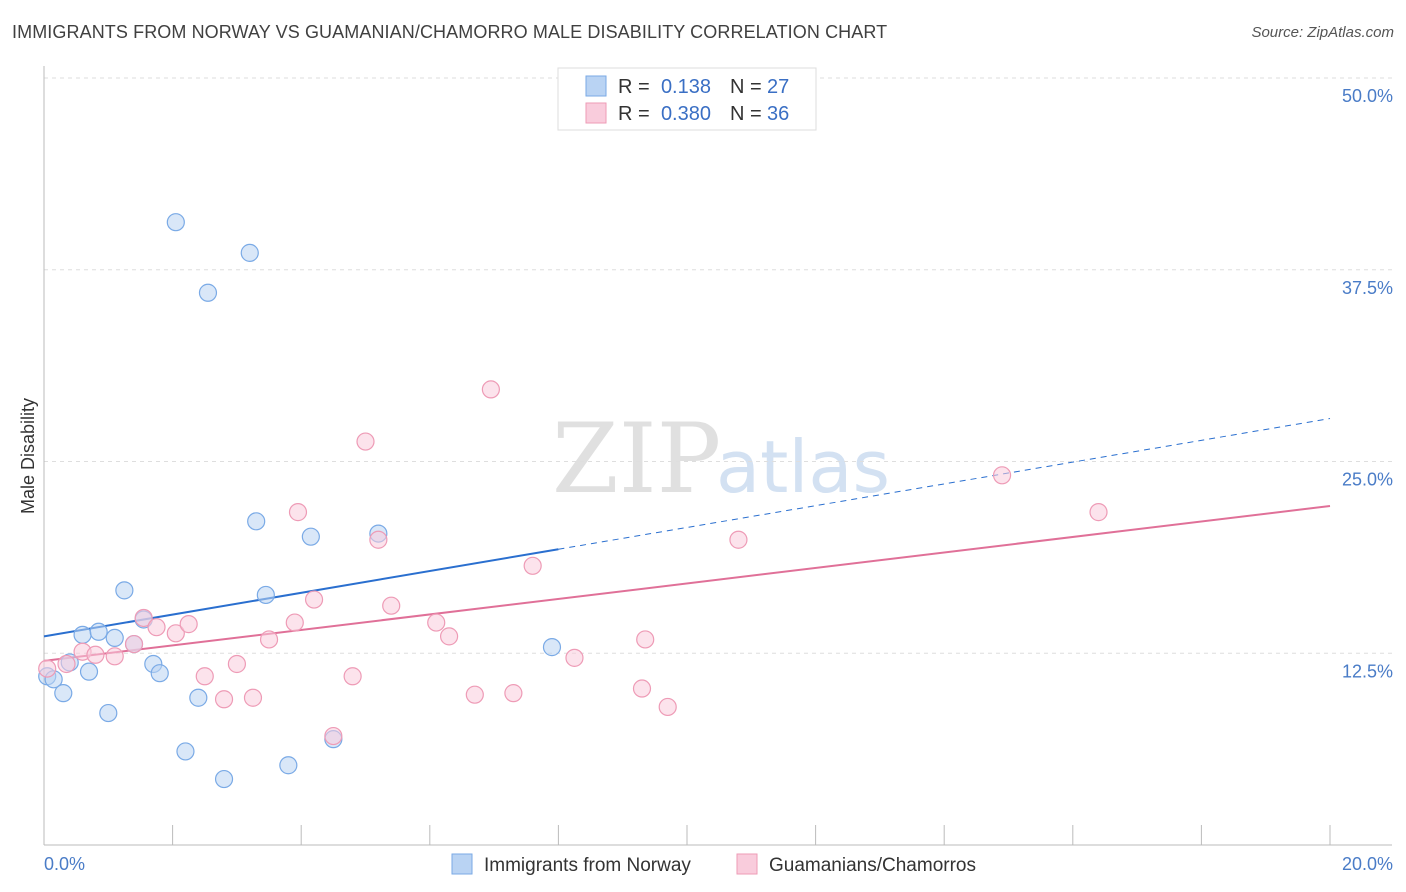 The width and height of the screenshot is (1406, 892). I want to click on series-legend-swatch-guamanian, so click(747, 864).